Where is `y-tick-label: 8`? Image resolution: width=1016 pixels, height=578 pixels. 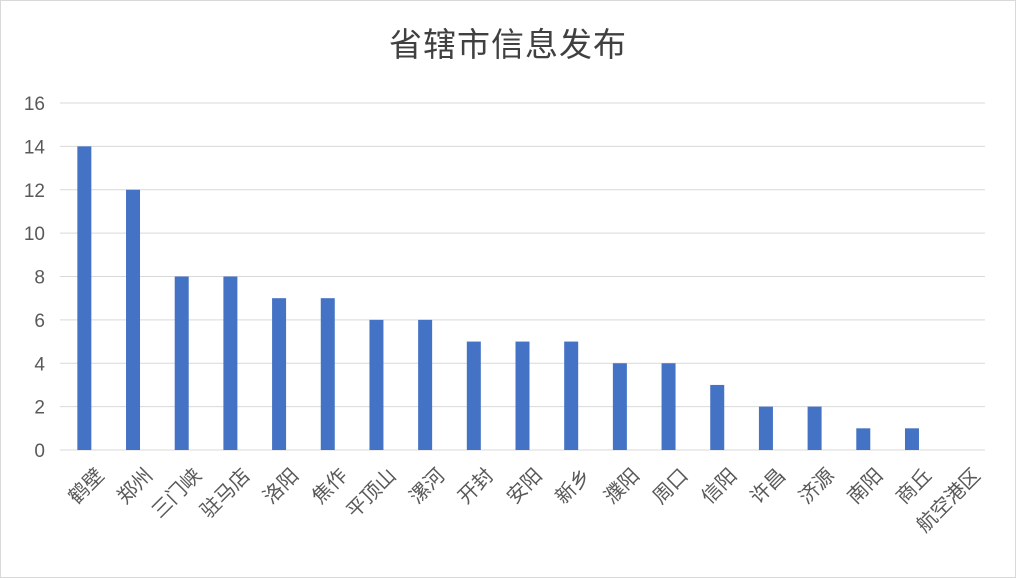
y-tick-label: 8 is located at coordinates (39, 278).